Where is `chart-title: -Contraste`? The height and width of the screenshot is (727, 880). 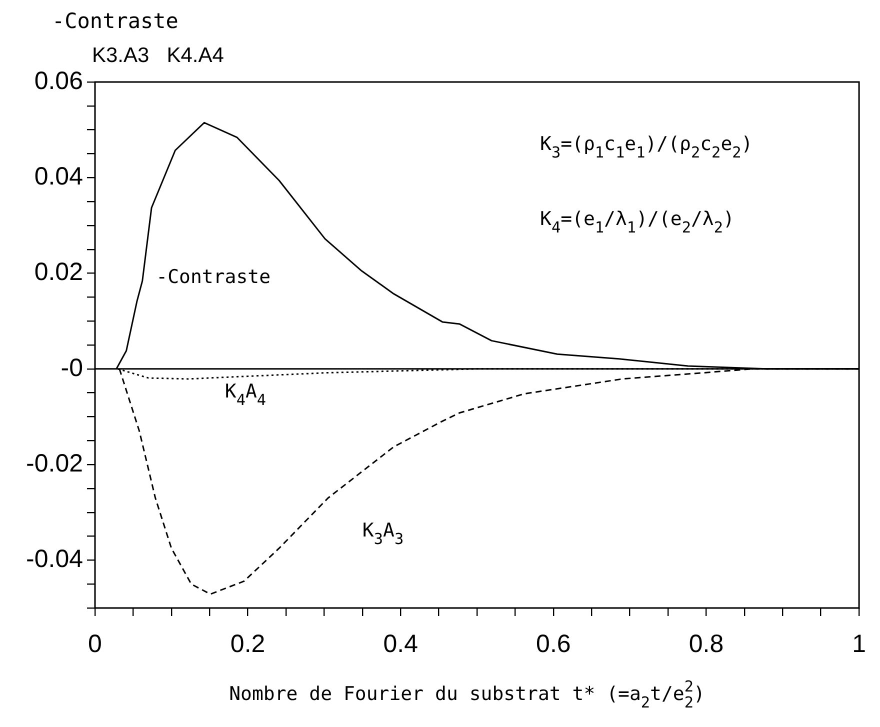 chart-title: -Contraste is located at coordinates (115, 21).